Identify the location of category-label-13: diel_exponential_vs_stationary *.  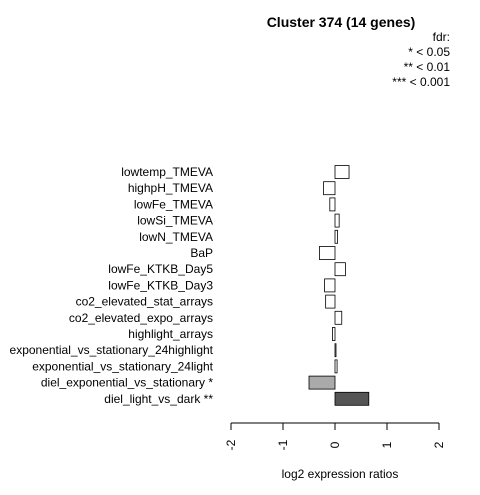
(127, 383).